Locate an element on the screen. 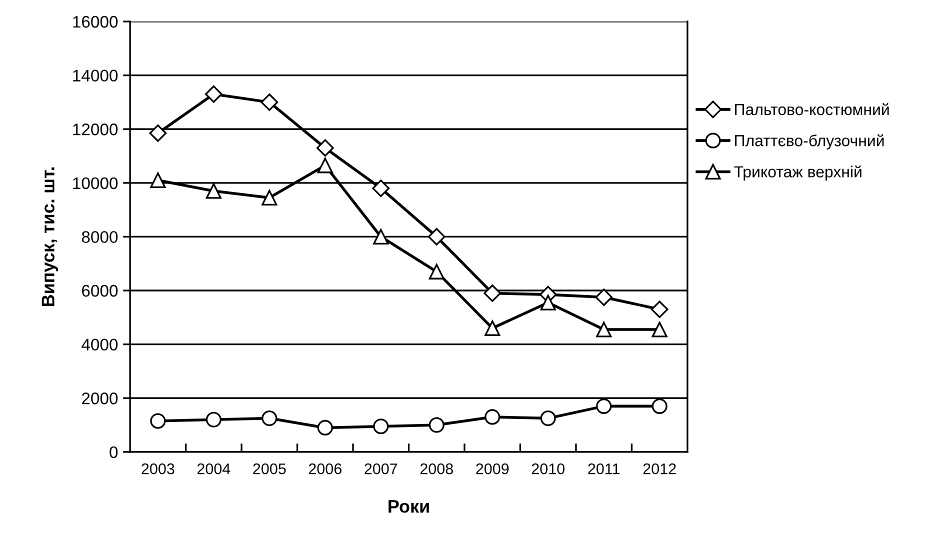 This screenshot has width=929, height=538. x-tick-label: 2010 is located at coordinates (548, 468).